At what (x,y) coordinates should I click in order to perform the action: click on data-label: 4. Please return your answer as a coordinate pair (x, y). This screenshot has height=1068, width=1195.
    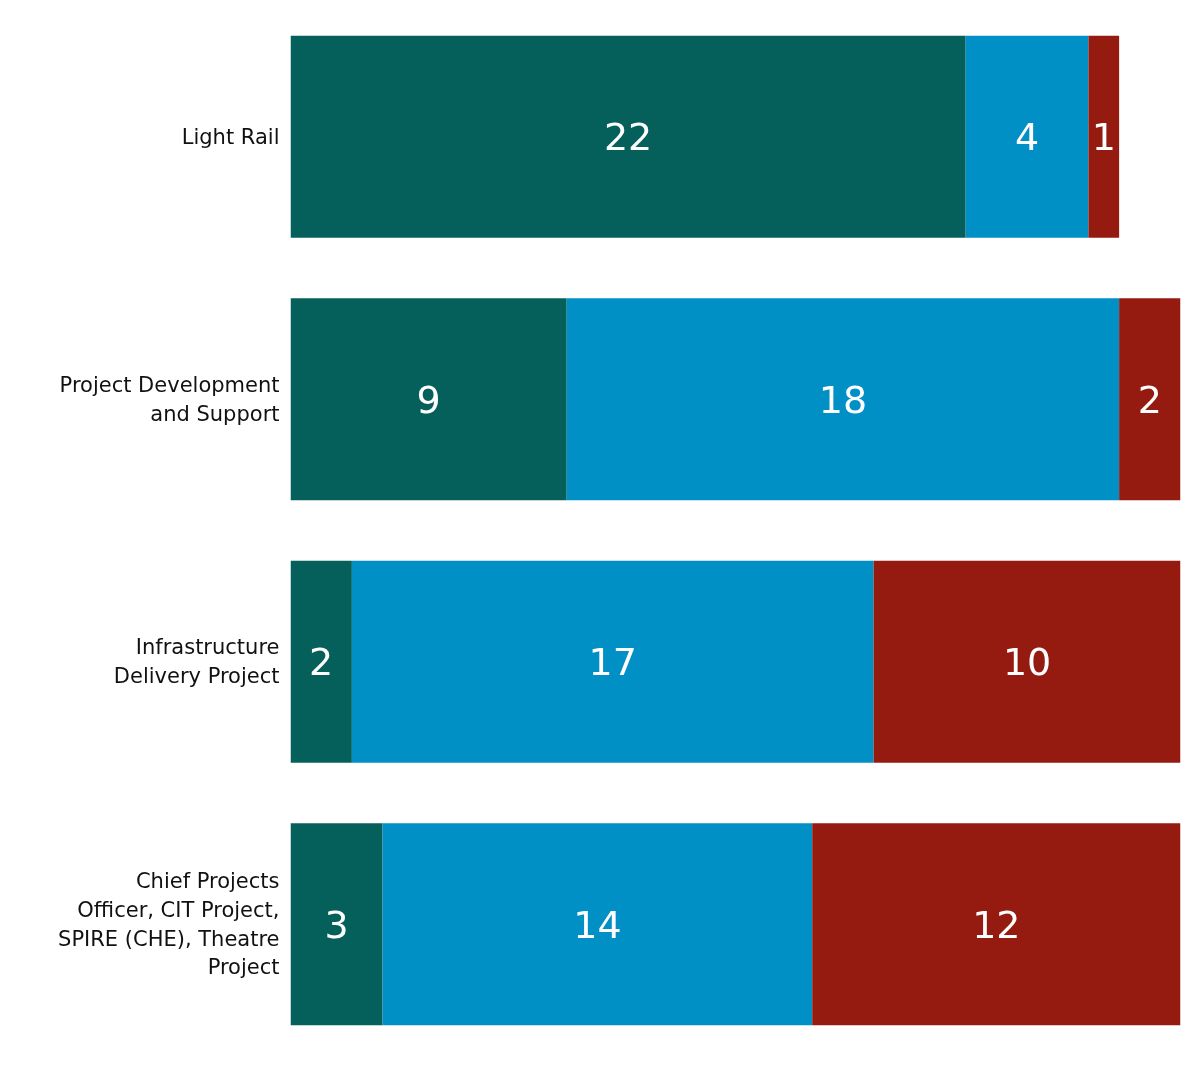
    Looking at the image, I should click on (1027, 137).